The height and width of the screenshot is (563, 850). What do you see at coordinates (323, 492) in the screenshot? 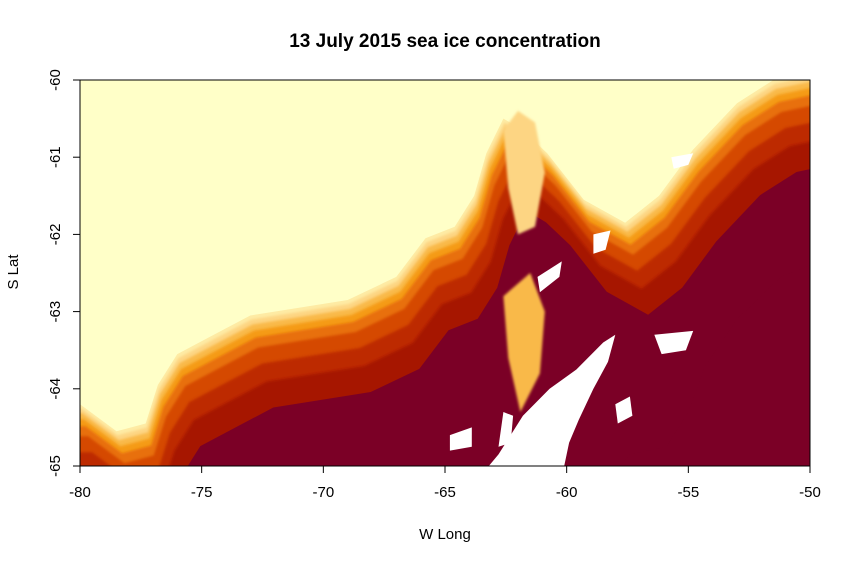
I see `x-tick-label: -70` at bounding box center [323, 492].